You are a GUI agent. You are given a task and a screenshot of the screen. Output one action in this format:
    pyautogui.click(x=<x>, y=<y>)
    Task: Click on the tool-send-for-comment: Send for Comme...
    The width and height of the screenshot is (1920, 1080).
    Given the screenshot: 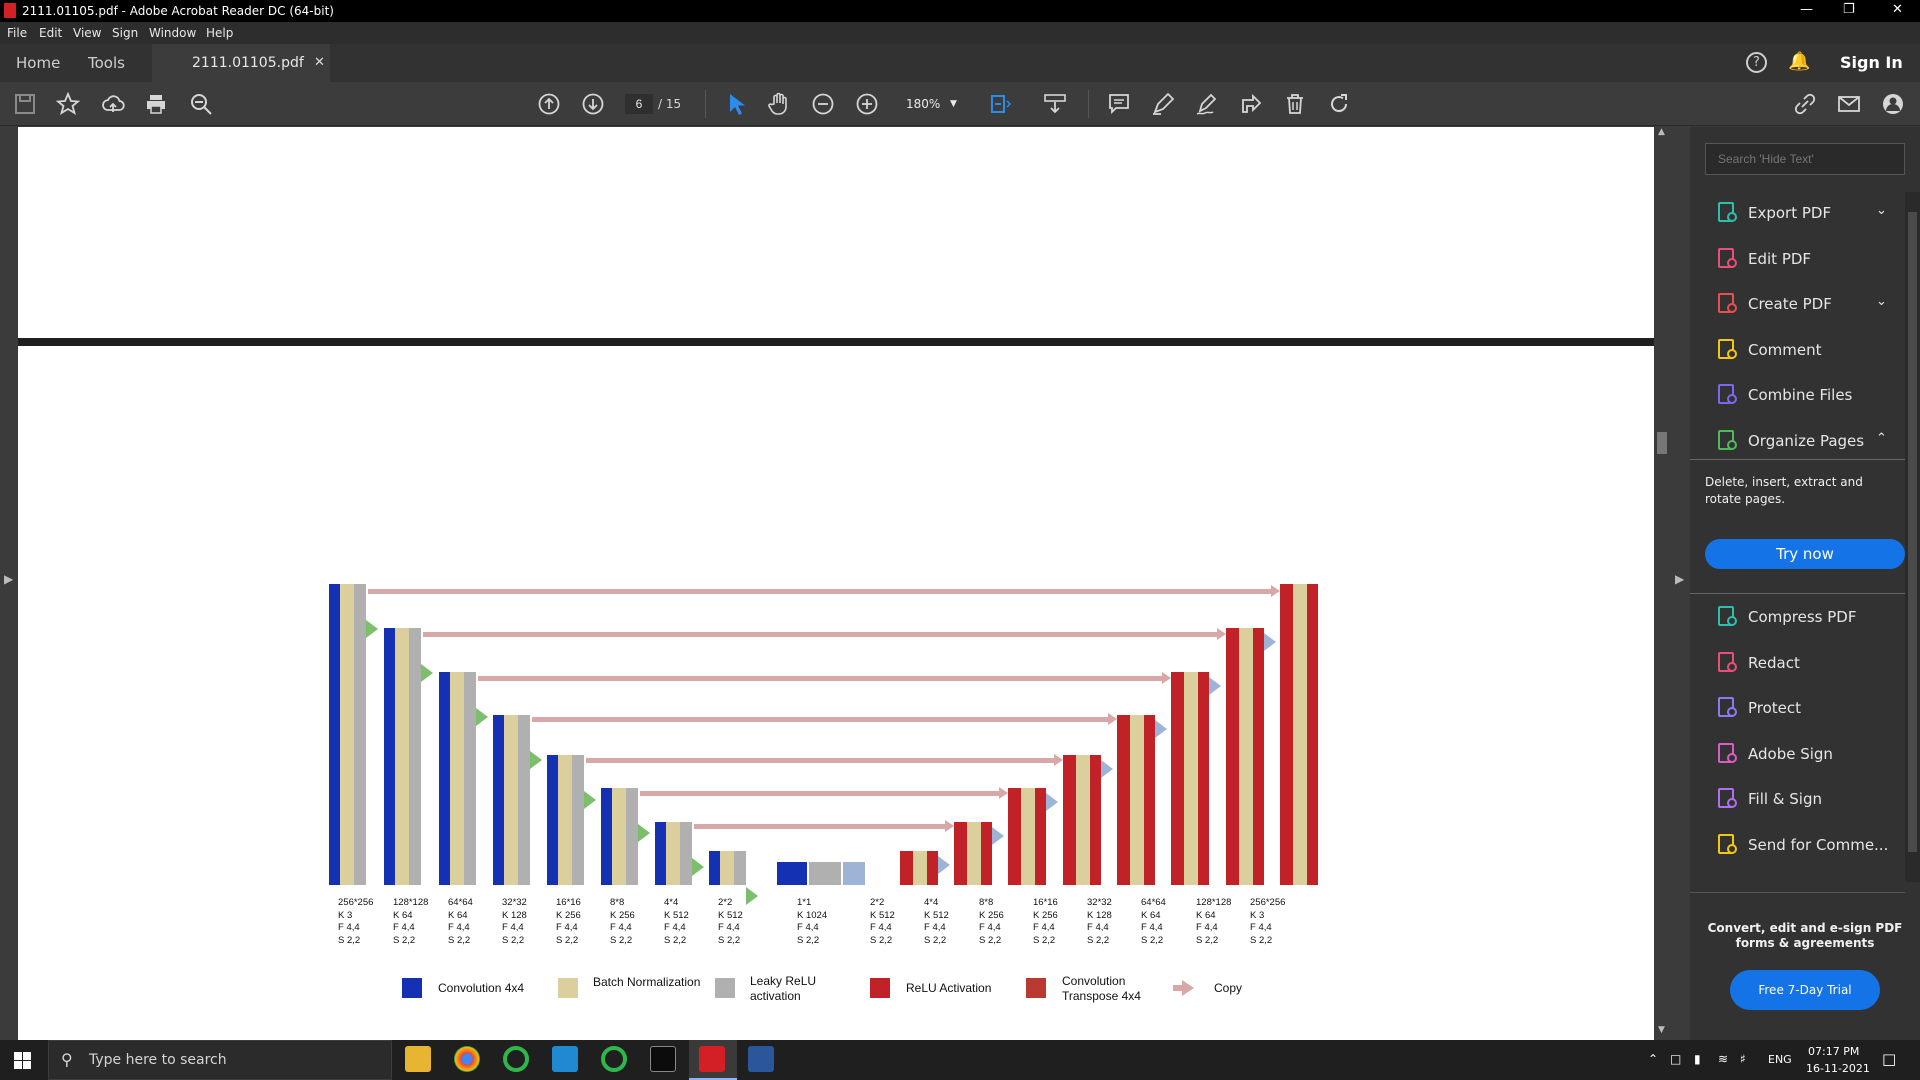 What is the action you would take?
    pyautogui.click(x=1797, y=845)
    